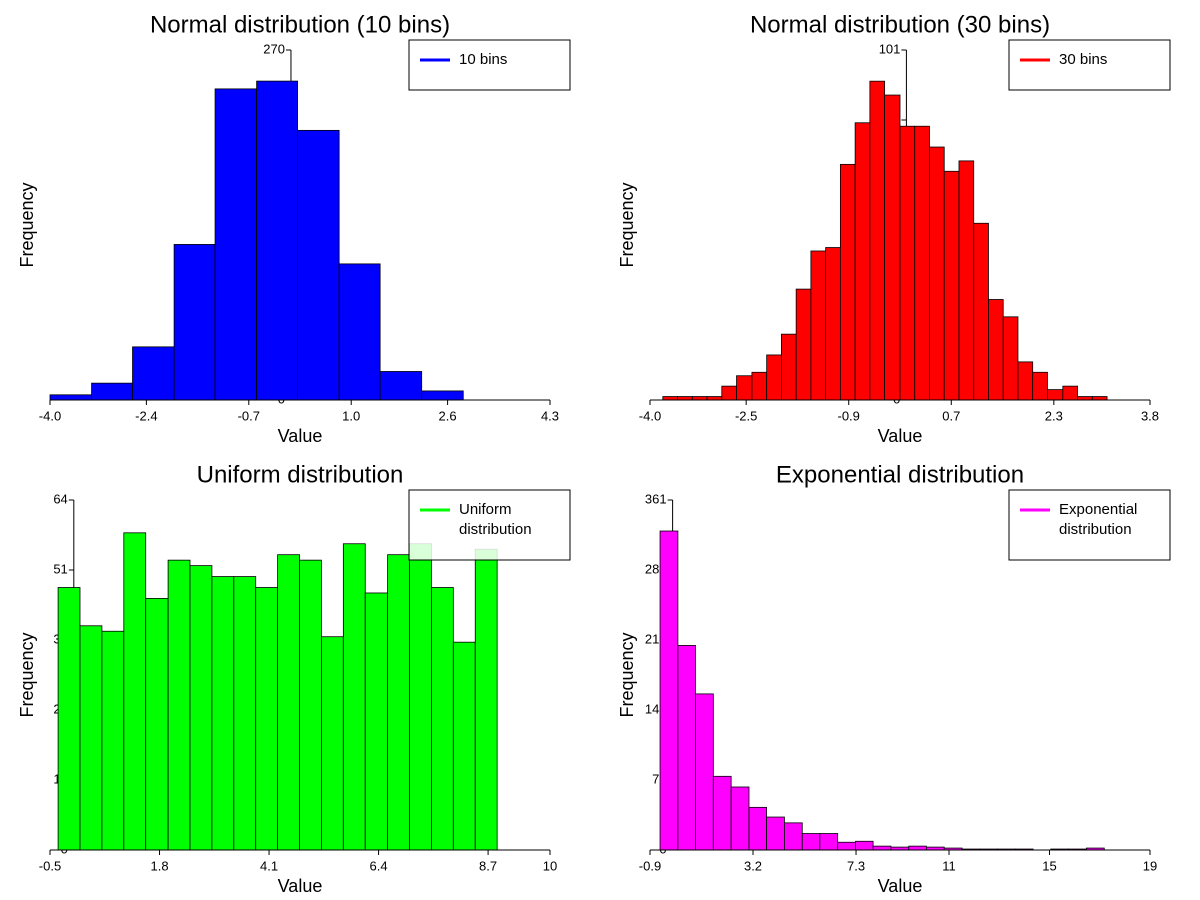 The height and width of the screenshot is (900, 1200). Describe the element at coordinates (159, 865) in the screenshot. I see `x-tick-label: 1.8` at that location.